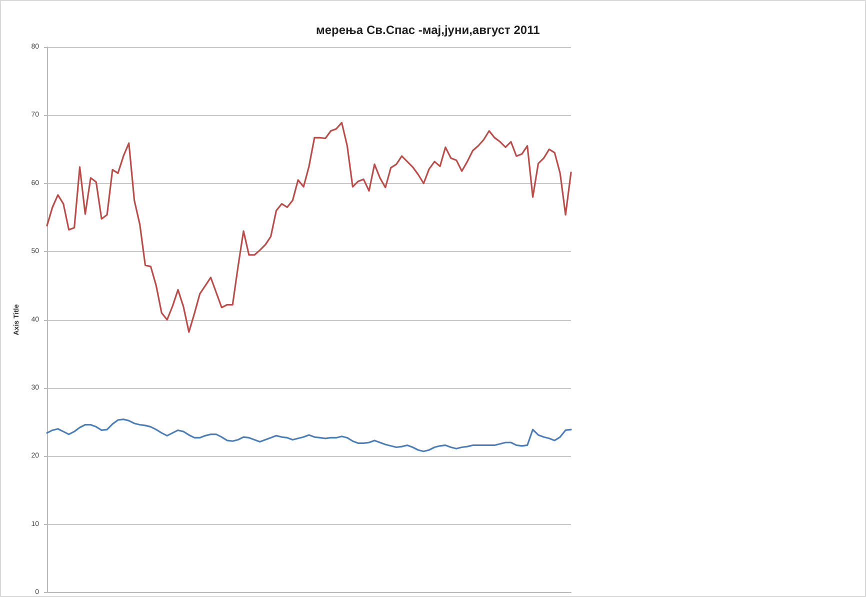 The image size is (866, 597). I want to click on chart-title: мерења Св.Спас -мај,јуни,август 2011, so click(428, 30).